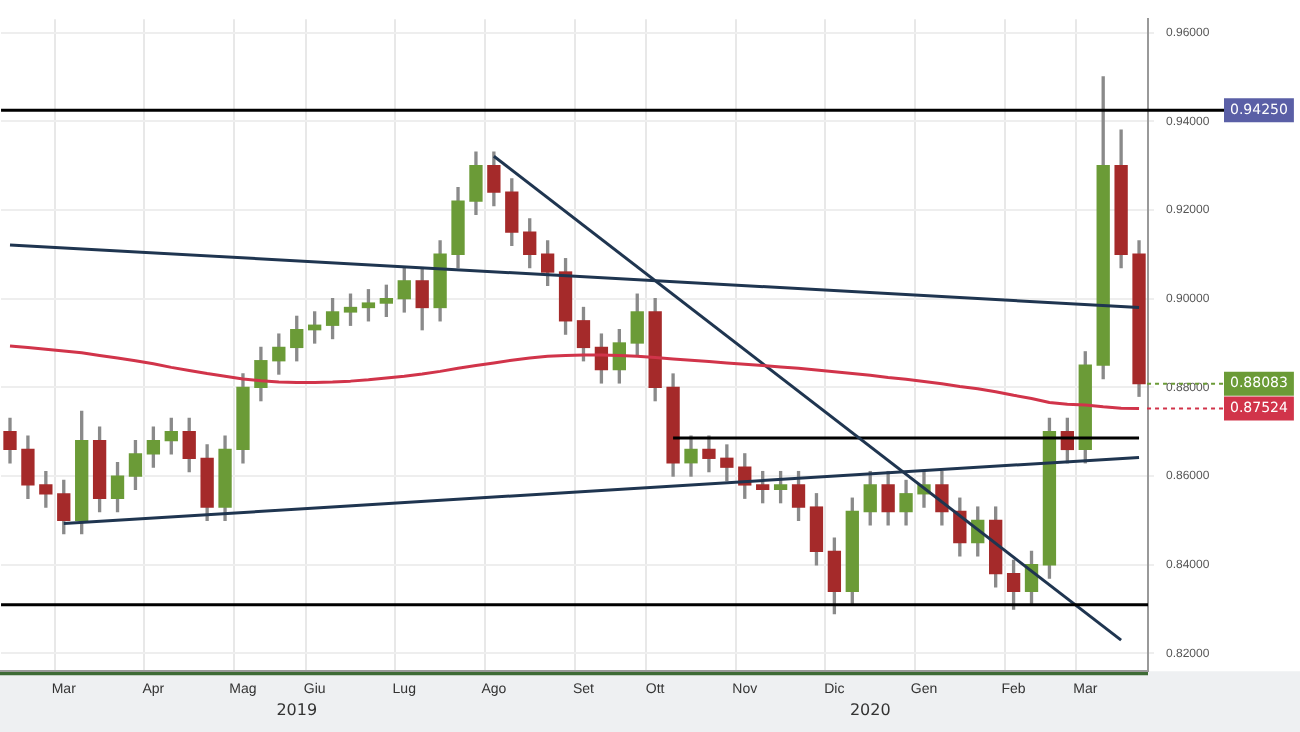 The image size is (1300, 732). What do you see at coordinates (870, 710) in the screenshot?
I see `text: 2020` at bounding box center [870, 710].